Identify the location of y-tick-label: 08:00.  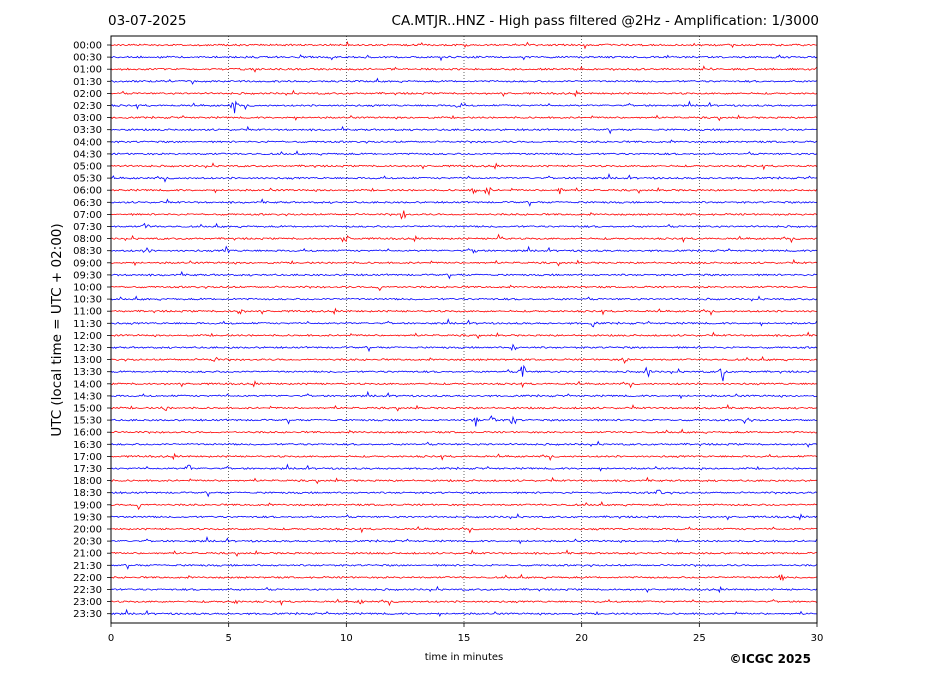
(87, 239).